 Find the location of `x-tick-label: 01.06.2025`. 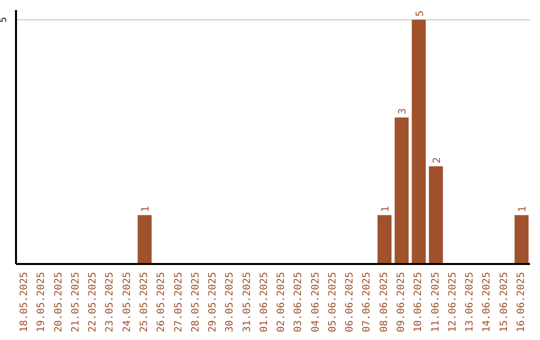

x-tick-label: 01.06.2025 is located at coordinates (264, 302).